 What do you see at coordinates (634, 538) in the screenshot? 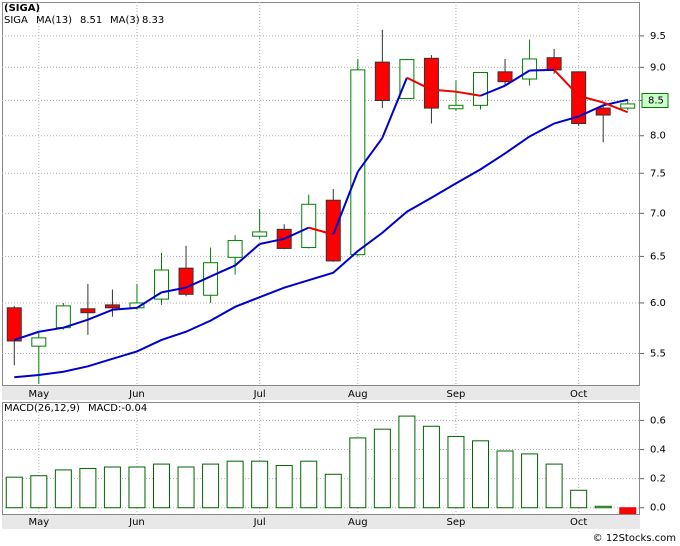
I see `footer: © 12Stocks.com` at bounding box center [634, 538].